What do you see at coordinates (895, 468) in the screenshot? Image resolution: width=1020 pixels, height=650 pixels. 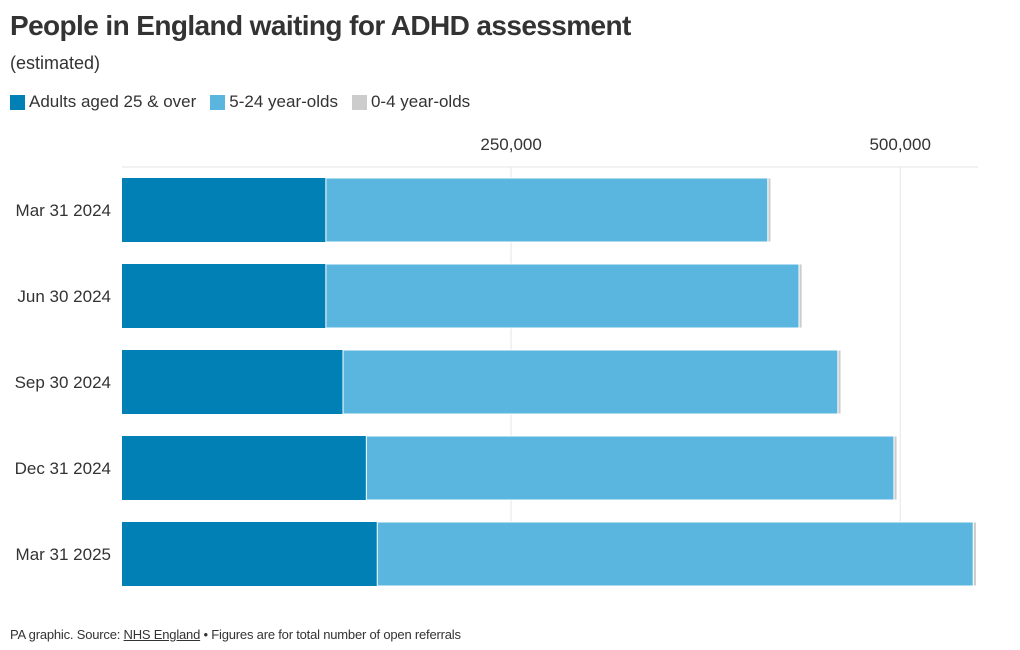 I see `bar-0-4-year-olds-dec-31-2024` at bounding box center [895, 468].